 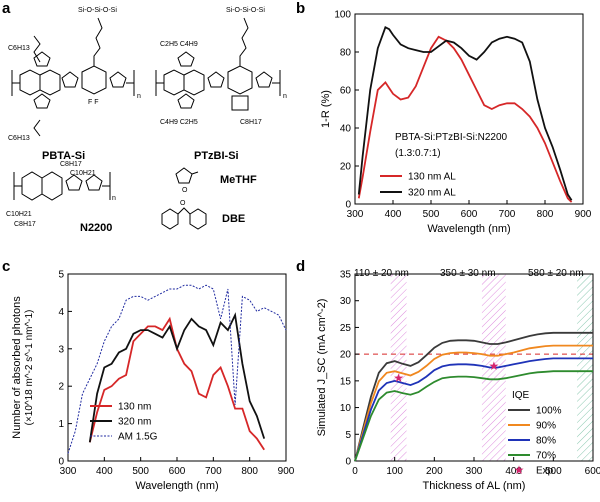 What do you see at coordinates (546, 426) in the screenshot?
I see `legend-label-1: 90%` at bounding box center [546, 426].